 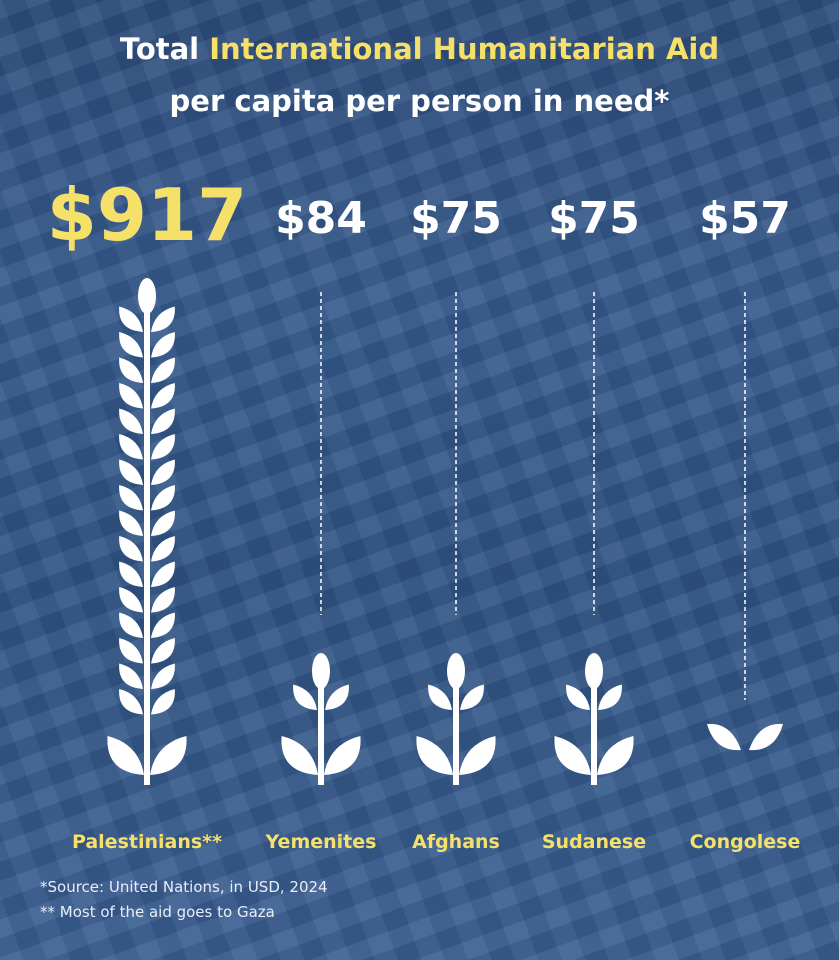 I want to click on source-note: *Source: United Nations, in USD, 2024, so click(x=184, y=887).